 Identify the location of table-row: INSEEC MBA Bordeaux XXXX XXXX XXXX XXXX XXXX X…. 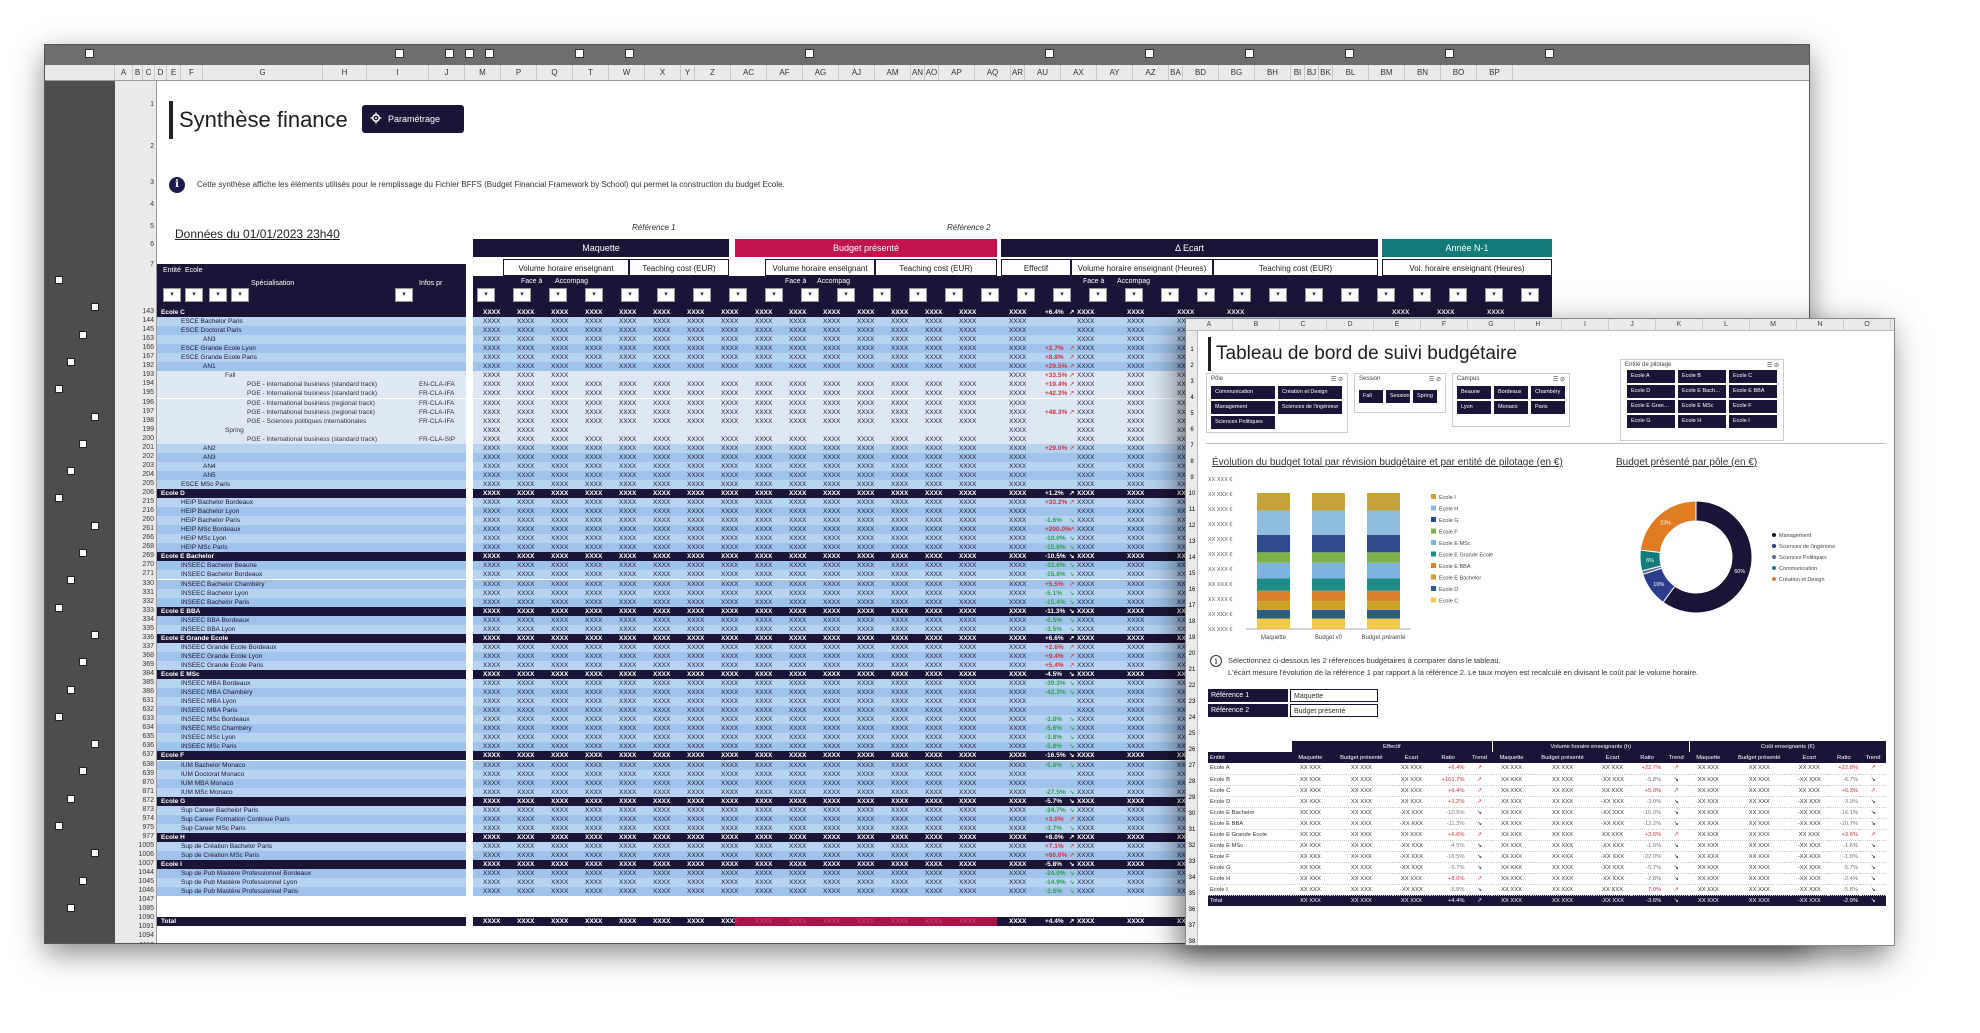
(854, 684).